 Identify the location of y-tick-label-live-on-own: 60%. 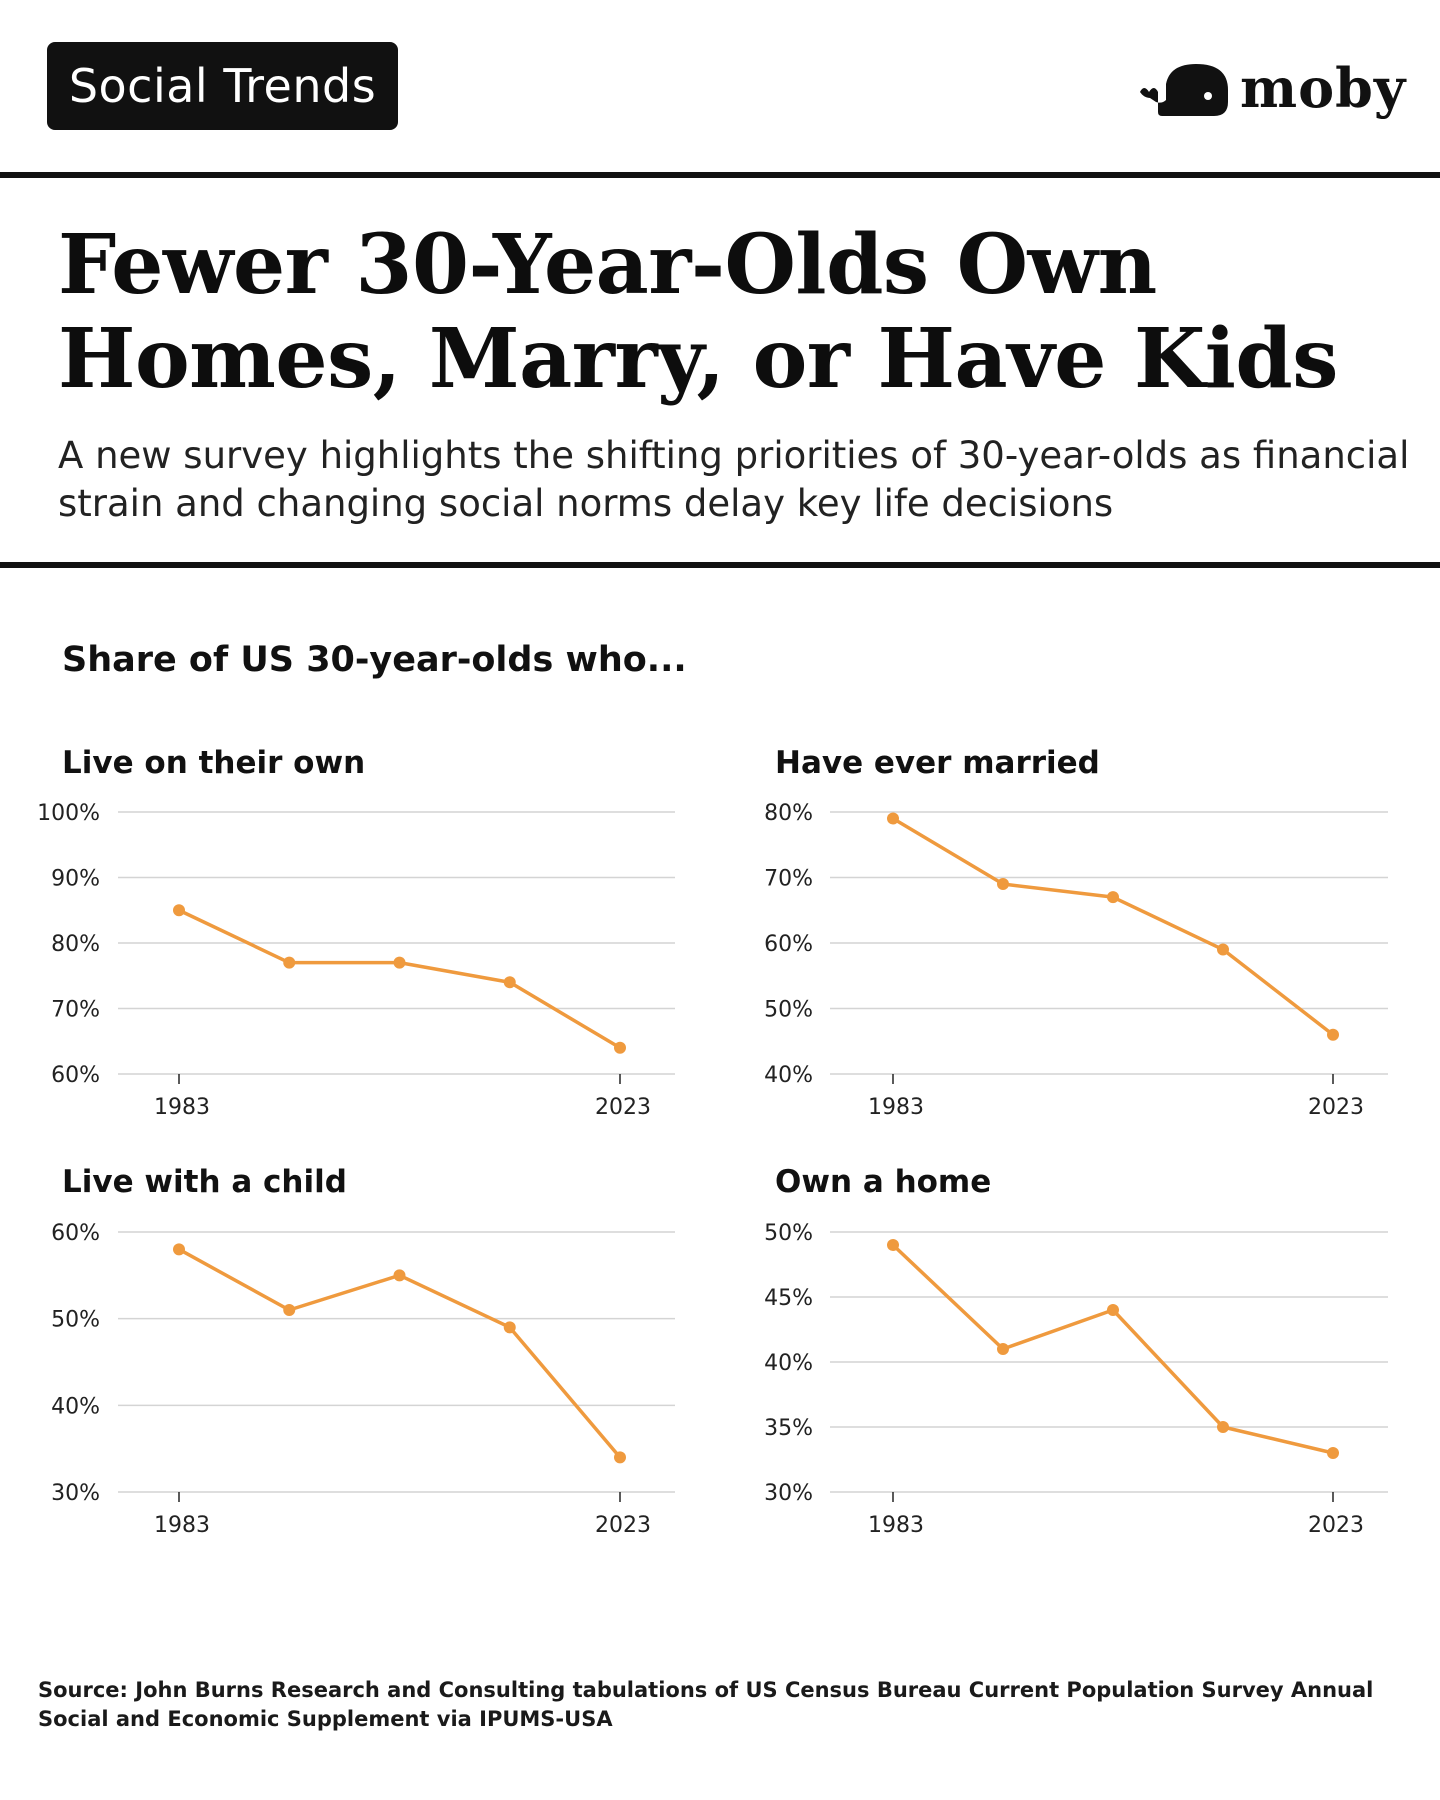
(75, 1075).